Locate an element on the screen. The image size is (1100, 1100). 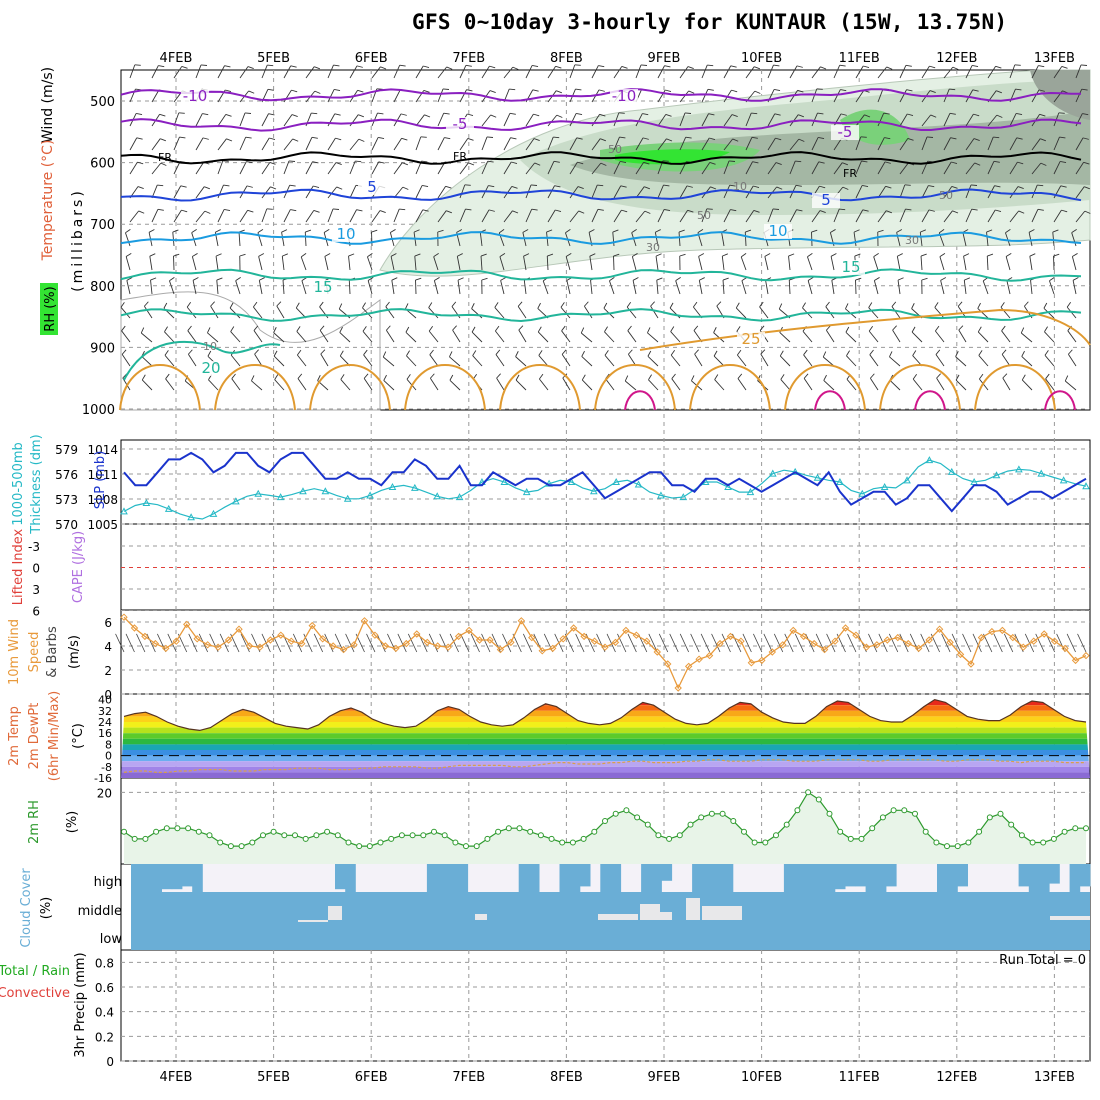
wind10-speed-line is located at coordinates (605, 653).